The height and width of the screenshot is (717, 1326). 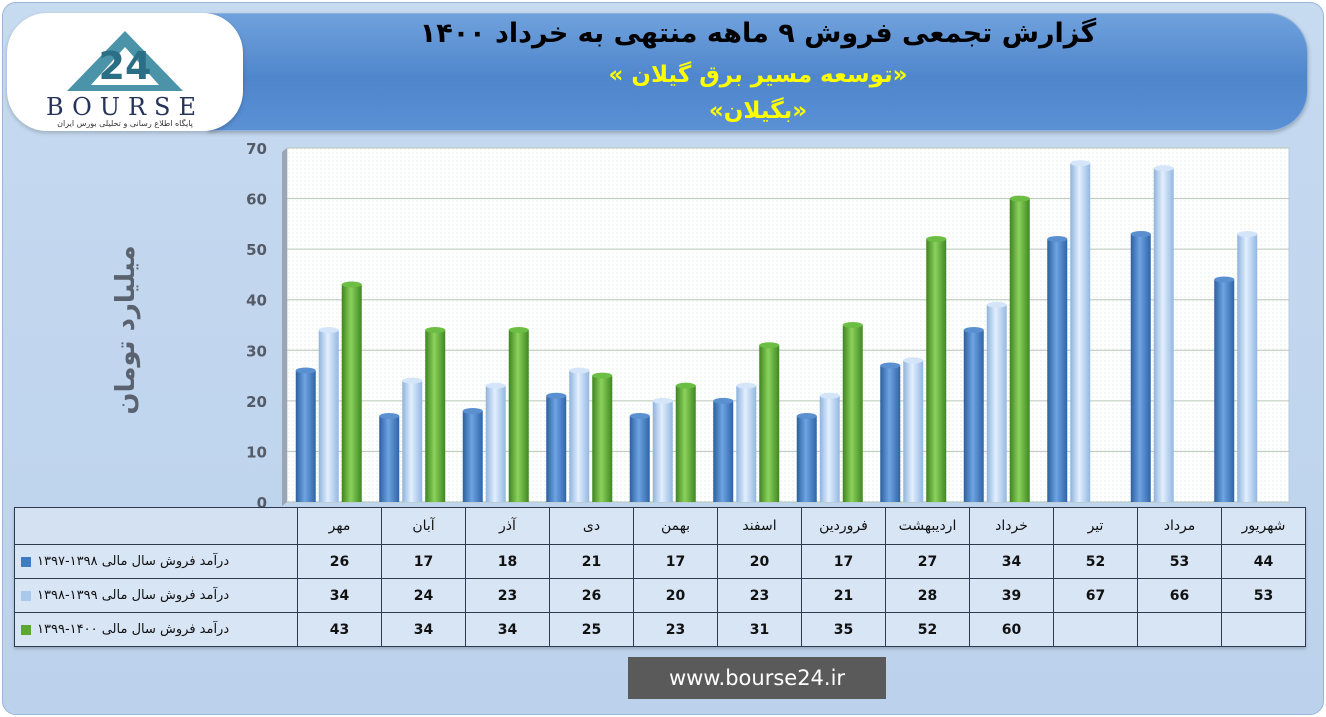 What do you see at coordinates (1011, 526) in the screenshot?
I see `x-tick-label: خرداد` at bounding box center [1011, 526].